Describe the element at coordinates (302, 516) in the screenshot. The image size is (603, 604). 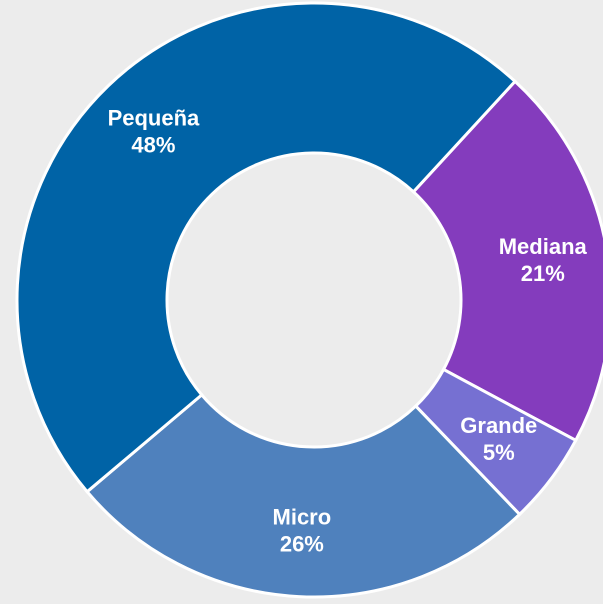
I see `slice-label: Micro` at that location.